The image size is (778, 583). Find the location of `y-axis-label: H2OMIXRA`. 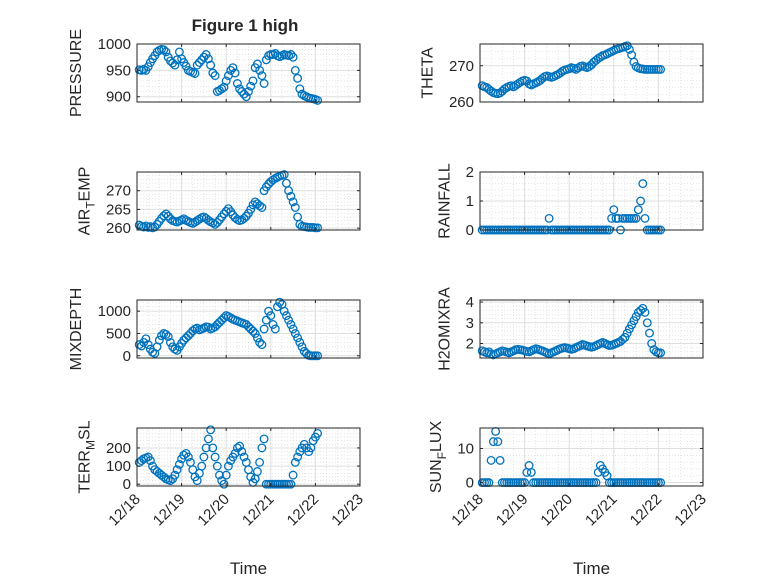

y-axis-label: H2OMIXRA is located at coordinates (445, 329).